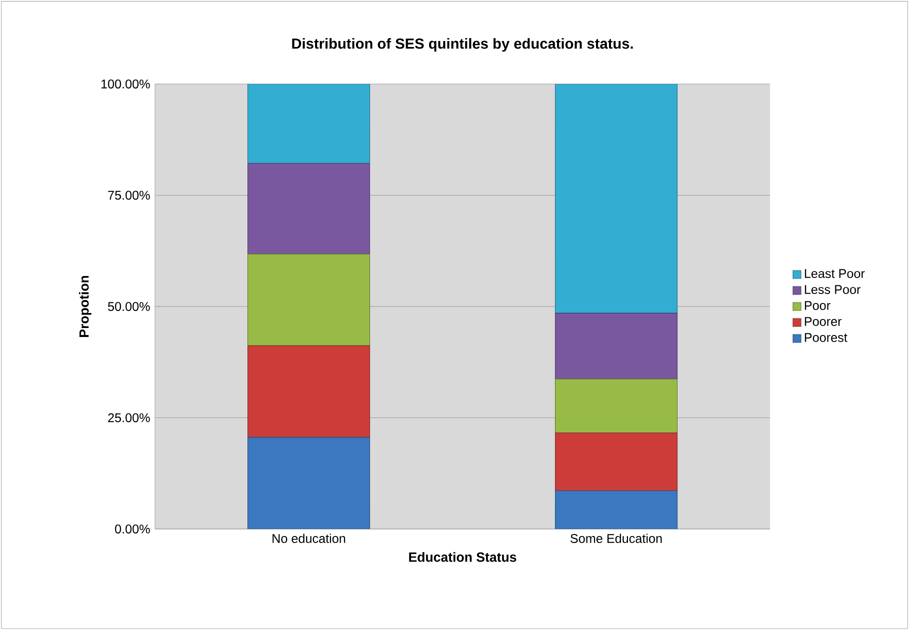  Describe the element at coordinates (826, 337) in the screenshot. I see `legend-label: Poorest` at that location.